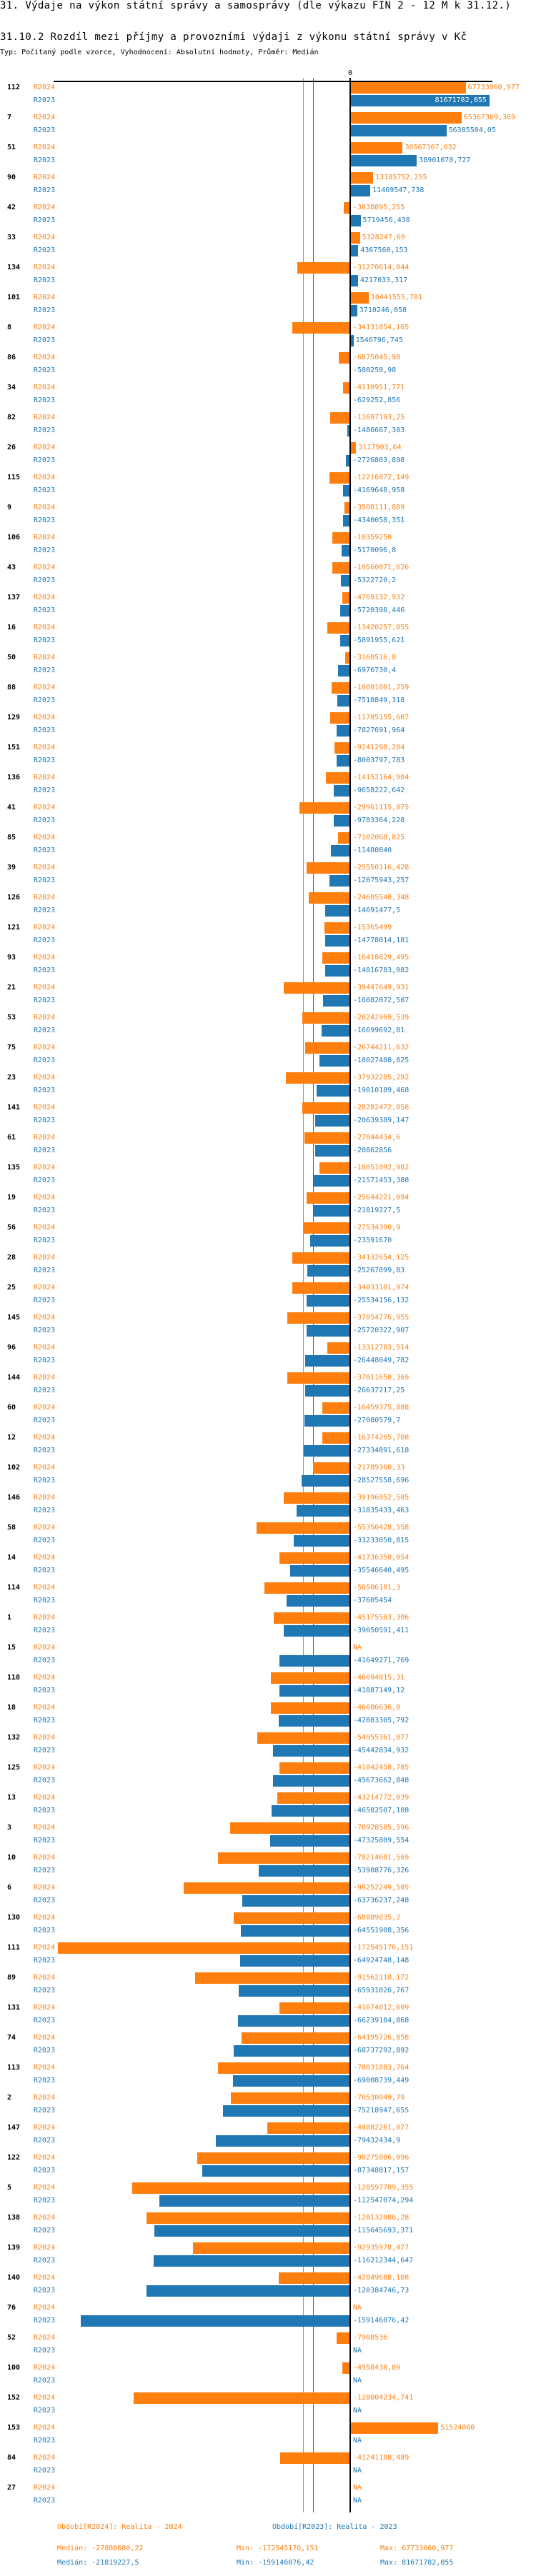 Image resolution: width=536 pixels, height=2576 pixels. I want to click on value-label: -116212344,647, so click(383, 2261).